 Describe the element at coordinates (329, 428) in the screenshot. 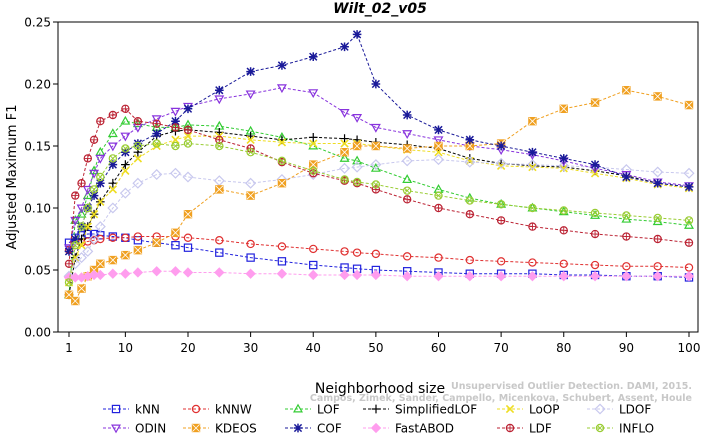

I see `legend-label: COF` at that location.